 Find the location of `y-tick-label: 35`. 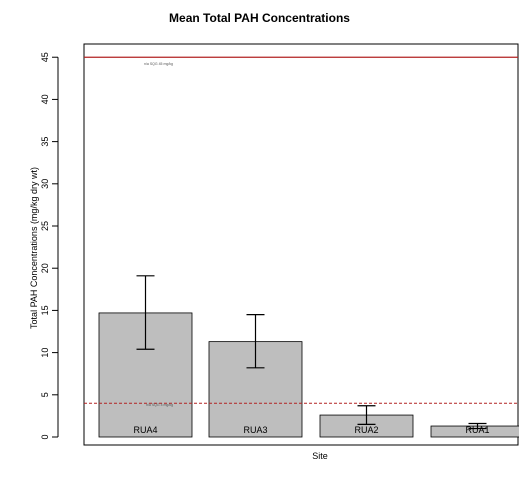

y-tick-label: 35 is located at coordinates (45, 142).